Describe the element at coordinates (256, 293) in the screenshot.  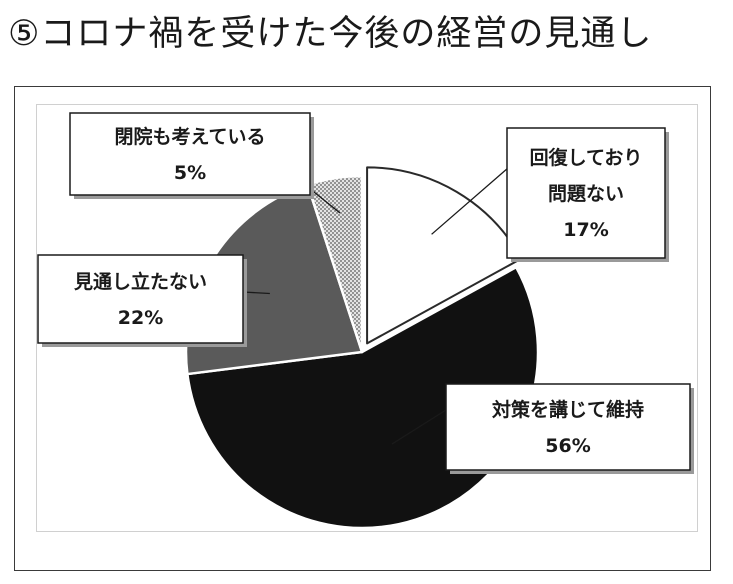
I see `leader-line-uncertain` at that location.